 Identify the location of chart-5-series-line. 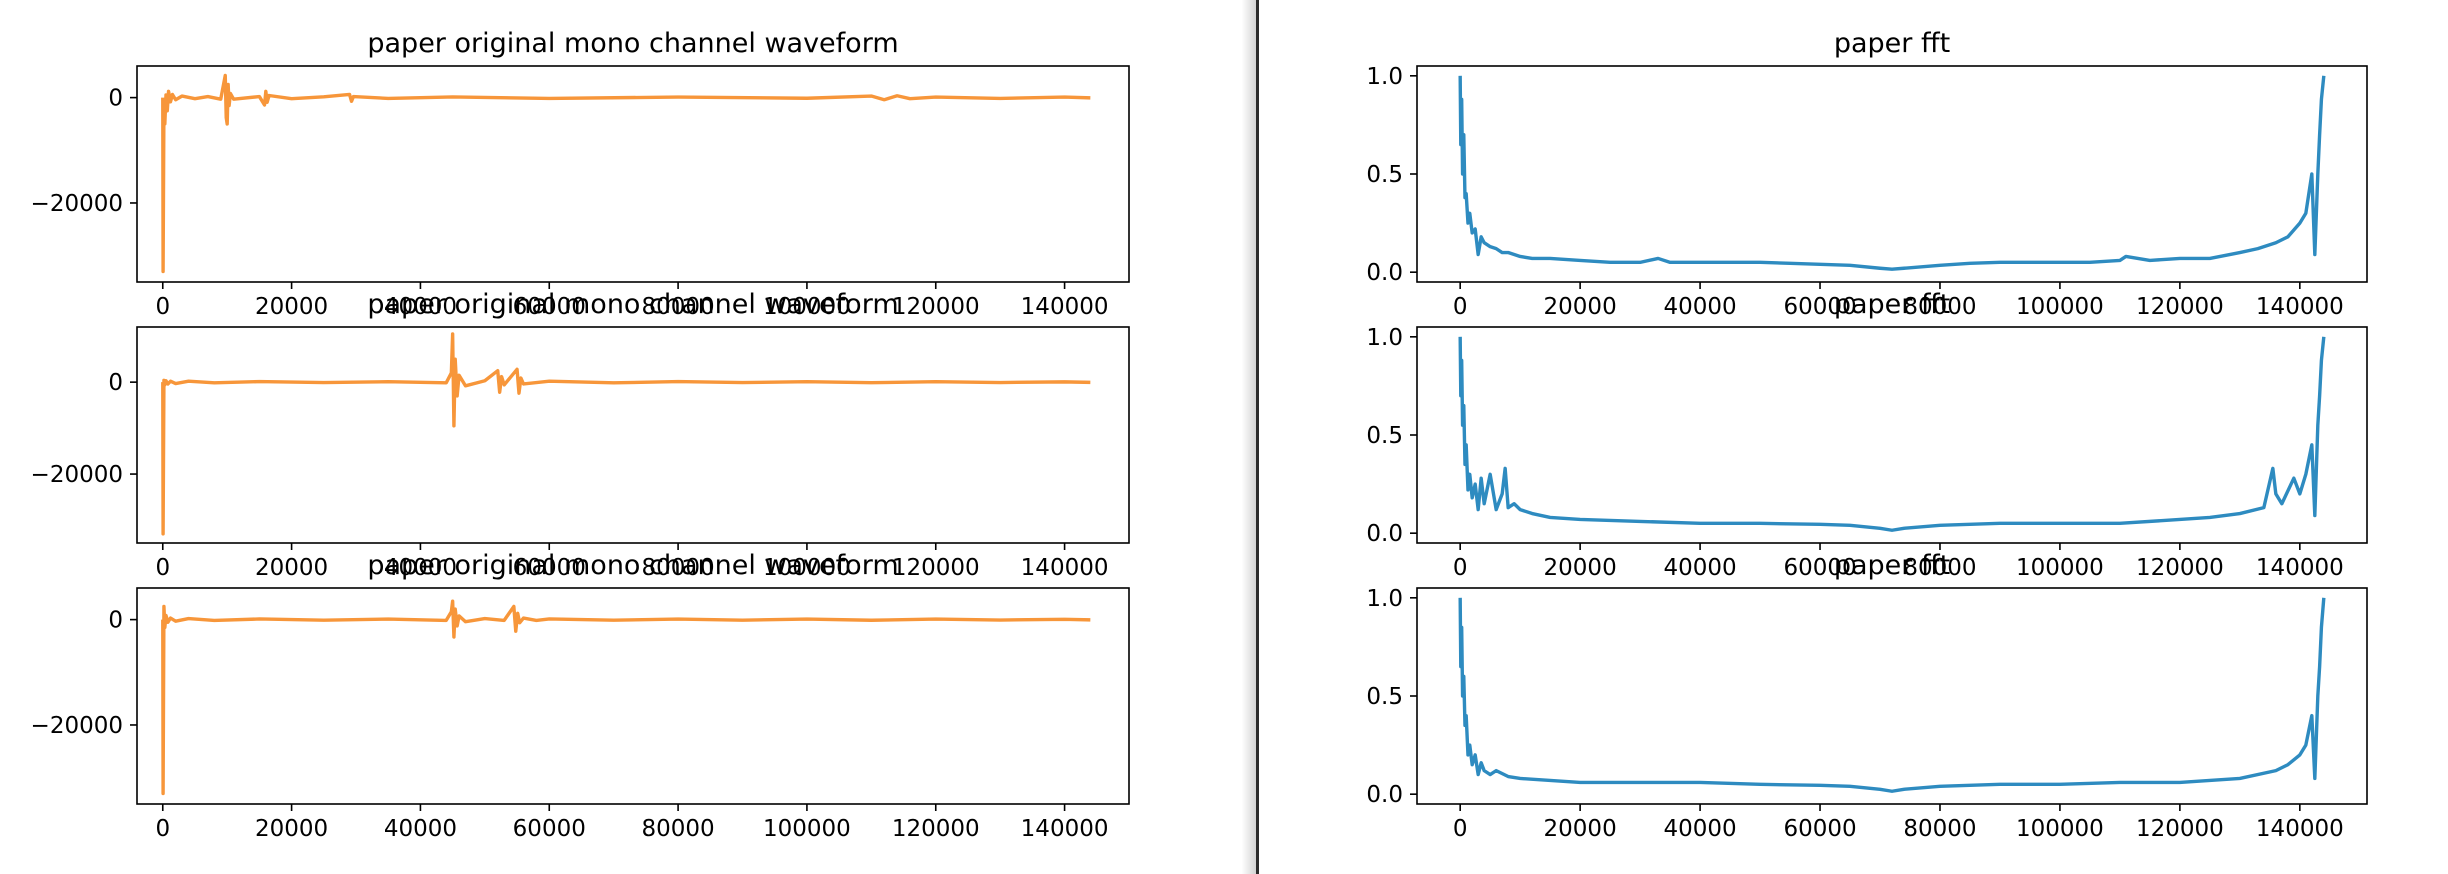
(626, 697).